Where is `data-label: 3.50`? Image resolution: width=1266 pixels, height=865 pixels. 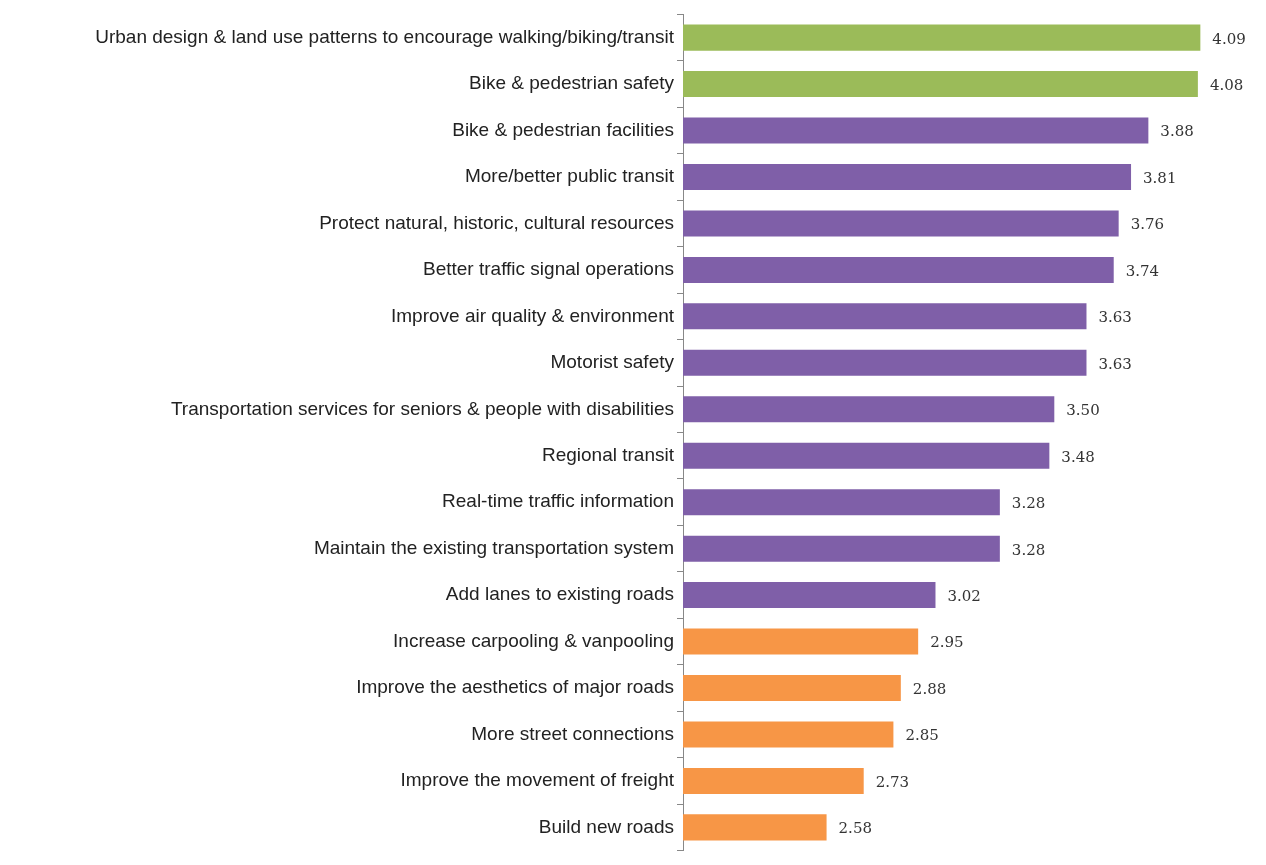 data-label: 3.50 is located at coordinates (1083, 410).